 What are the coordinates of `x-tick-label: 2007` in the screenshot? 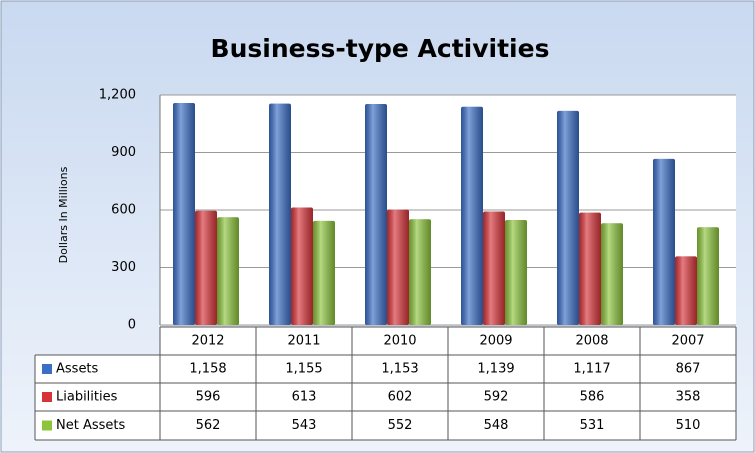 It's located at (687, 341).